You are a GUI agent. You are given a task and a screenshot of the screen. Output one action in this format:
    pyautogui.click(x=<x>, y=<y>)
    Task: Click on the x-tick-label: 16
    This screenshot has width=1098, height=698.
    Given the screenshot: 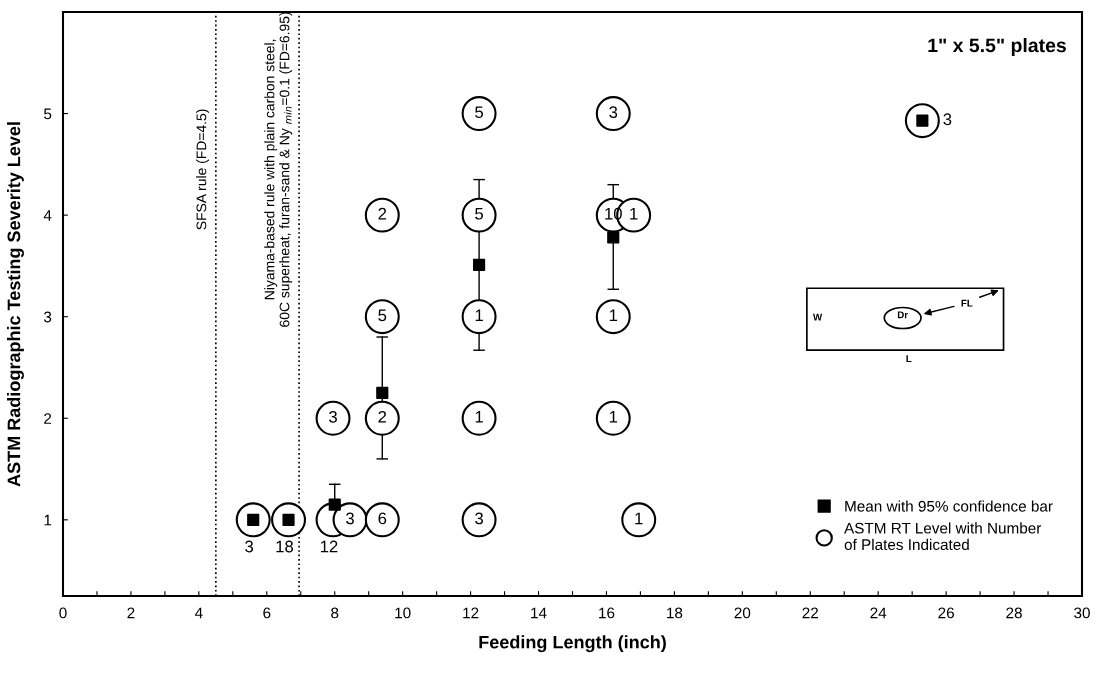 What is the action you would take?
    pyautogui.click(x=607, y=613)
    